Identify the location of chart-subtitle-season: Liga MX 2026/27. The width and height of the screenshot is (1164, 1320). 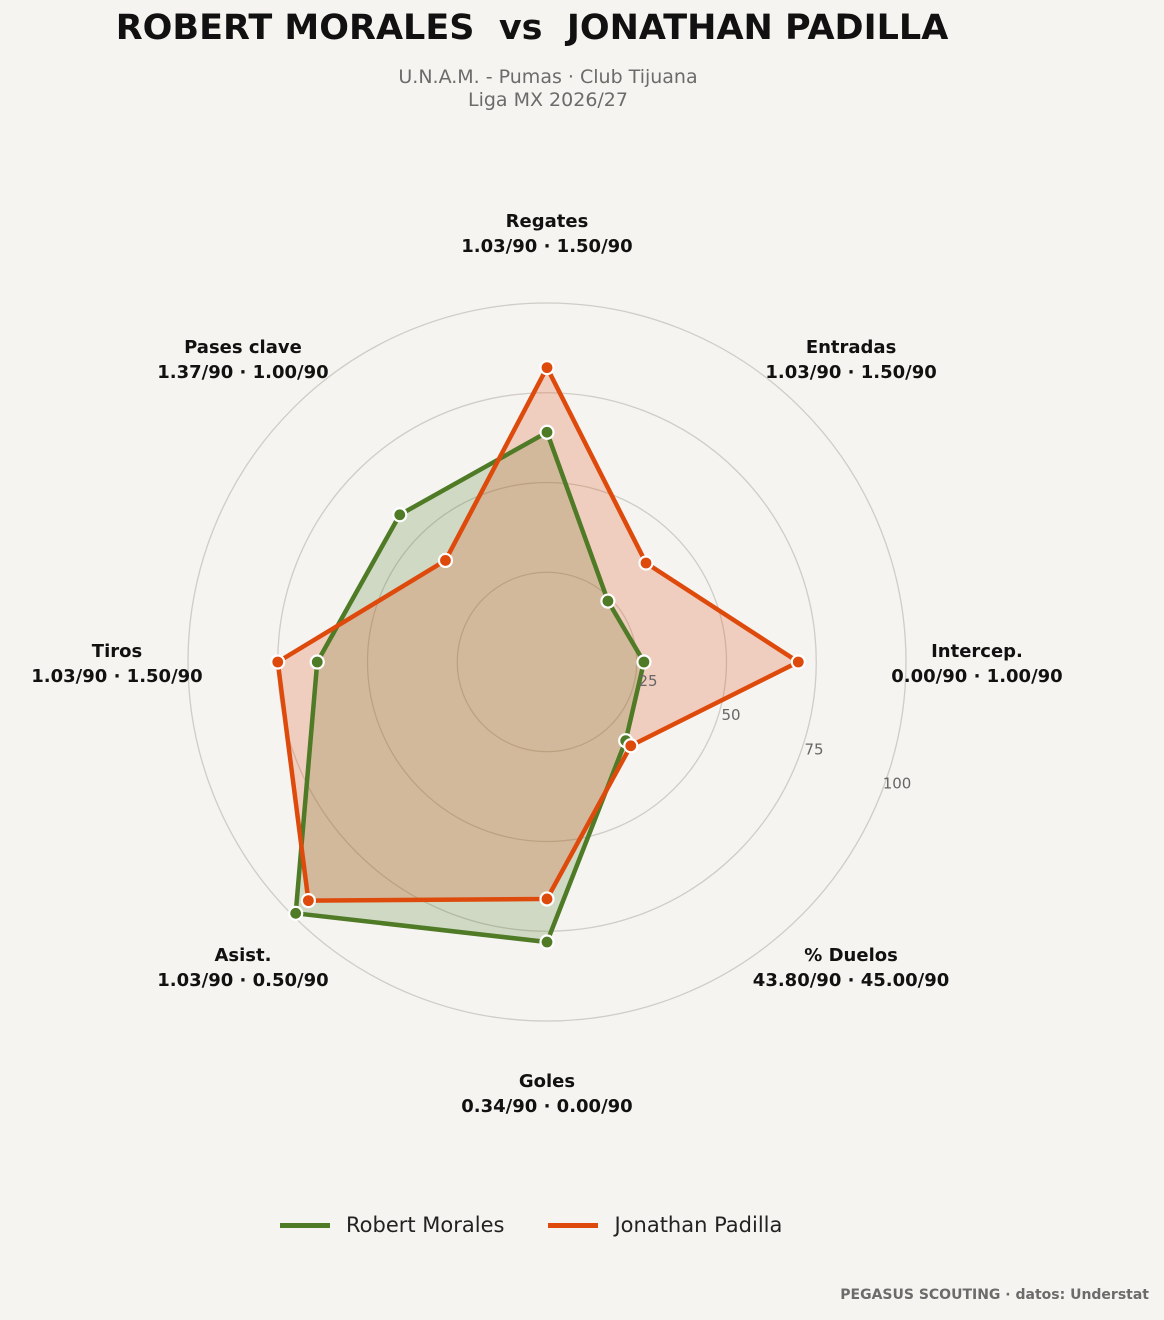
(548, 100).